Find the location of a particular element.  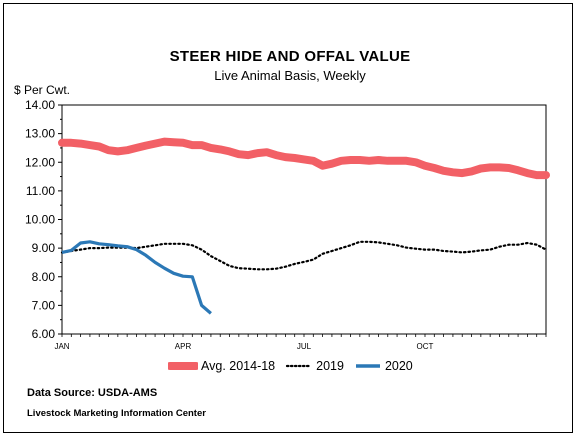

x-tick-label: JAN is located at coordinates (61, 346).